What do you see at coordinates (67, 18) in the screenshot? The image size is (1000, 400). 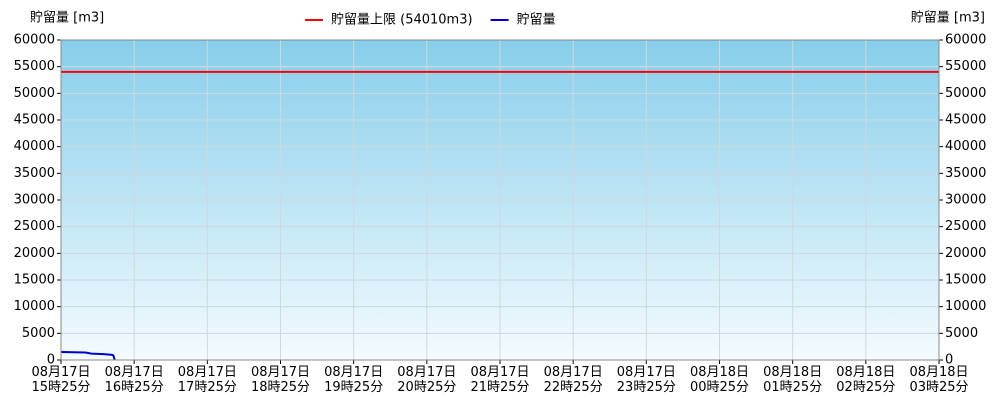 I see `y-axis-title: 貯留量 [m3]` at bounding box center [67, 18].